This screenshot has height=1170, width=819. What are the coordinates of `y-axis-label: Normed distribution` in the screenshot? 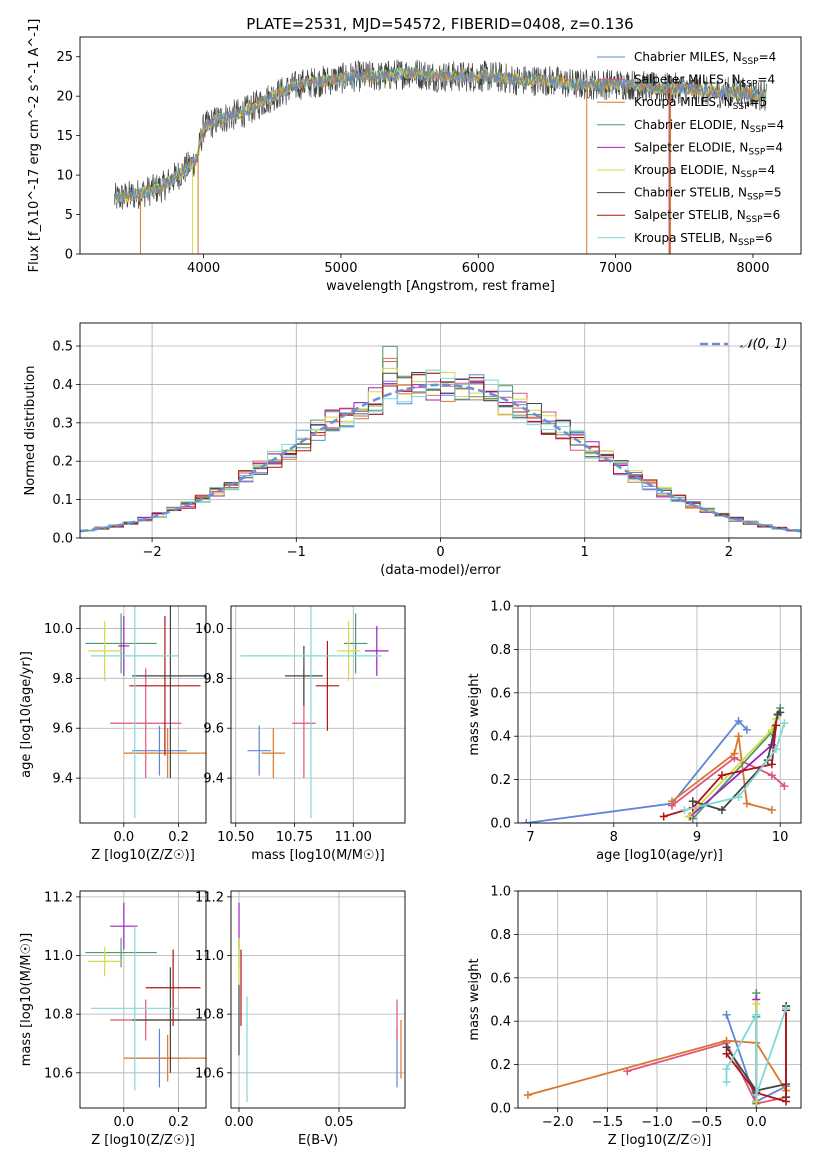 It's located at (30, 431).